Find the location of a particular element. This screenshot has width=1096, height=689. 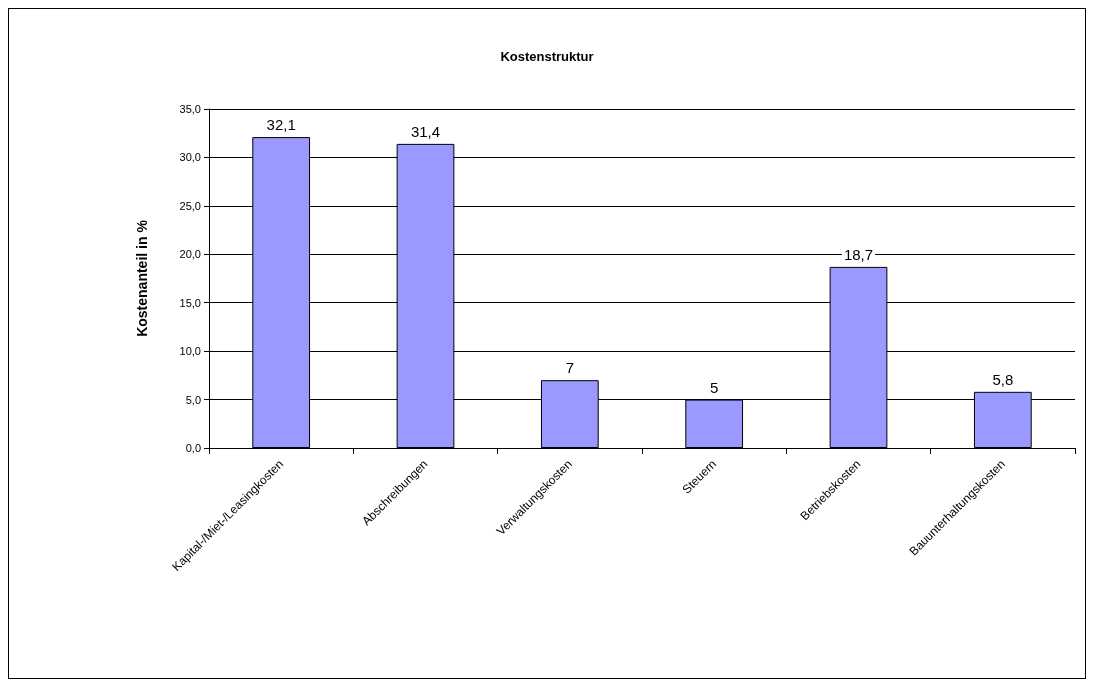

y-tick-label: 35,0 is located at coordinates (190, 109).